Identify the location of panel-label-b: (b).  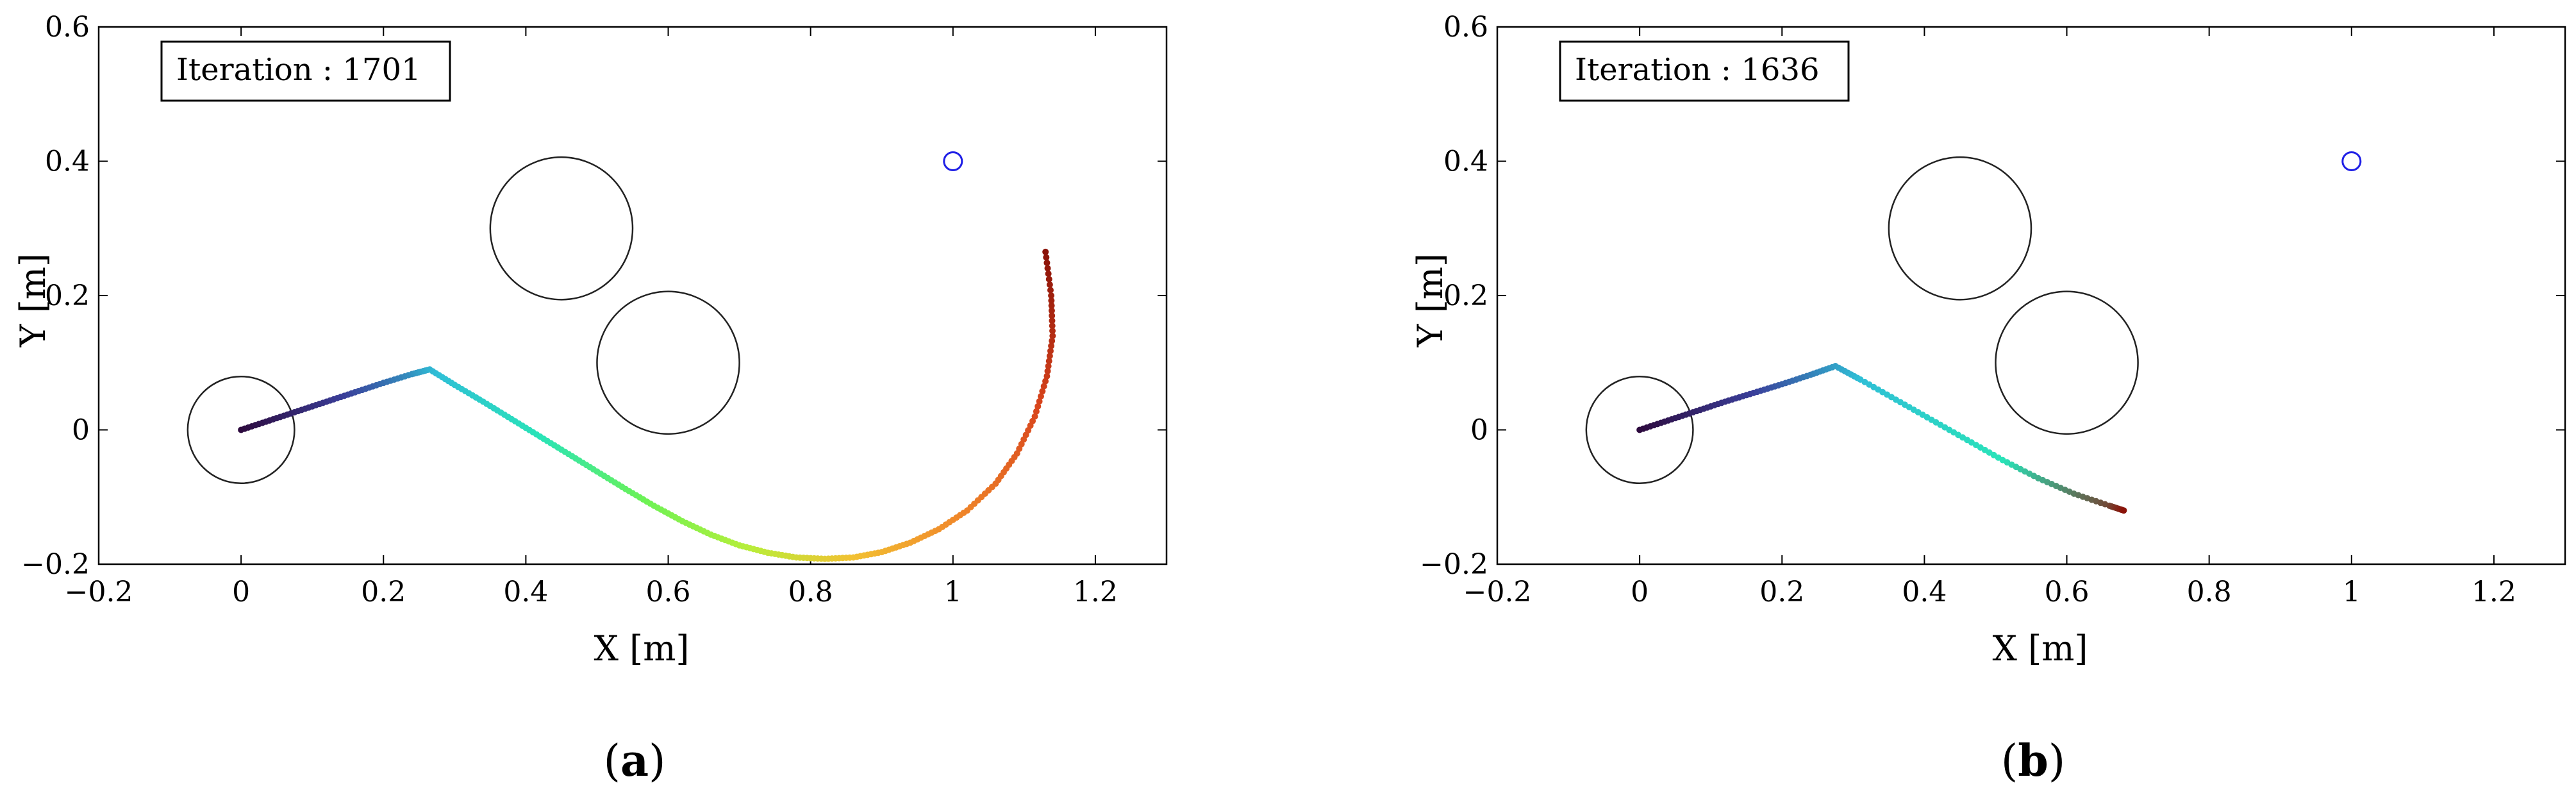
(2034, 761).